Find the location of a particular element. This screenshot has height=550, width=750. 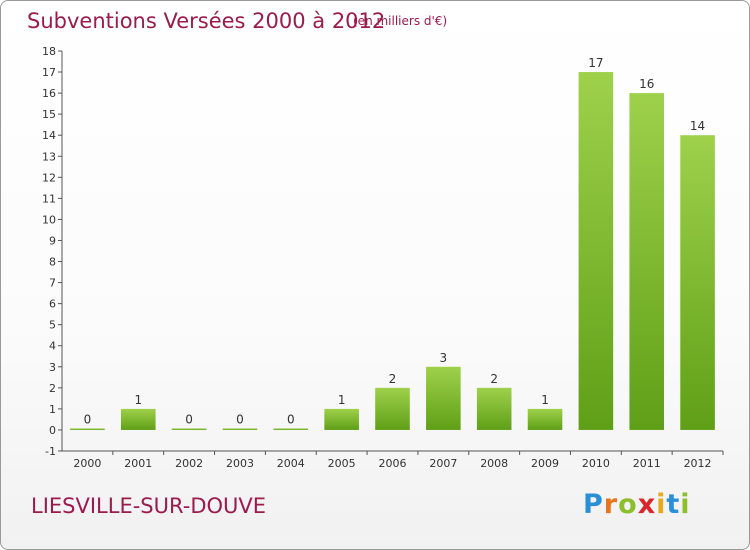

x-tick-label: 2003 is located at coordinates (240, 463).